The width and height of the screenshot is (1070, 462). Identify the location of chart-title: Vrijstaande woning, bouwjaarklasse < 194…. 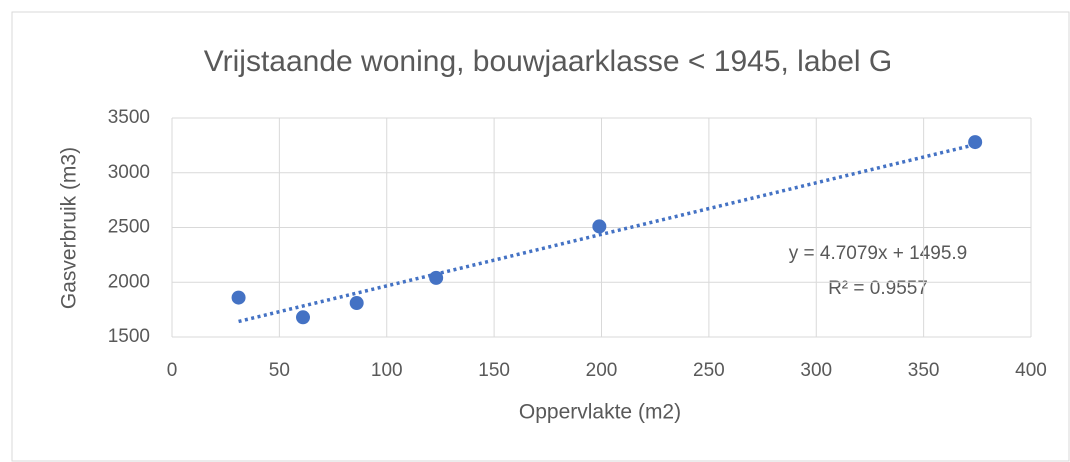
(548, 61).